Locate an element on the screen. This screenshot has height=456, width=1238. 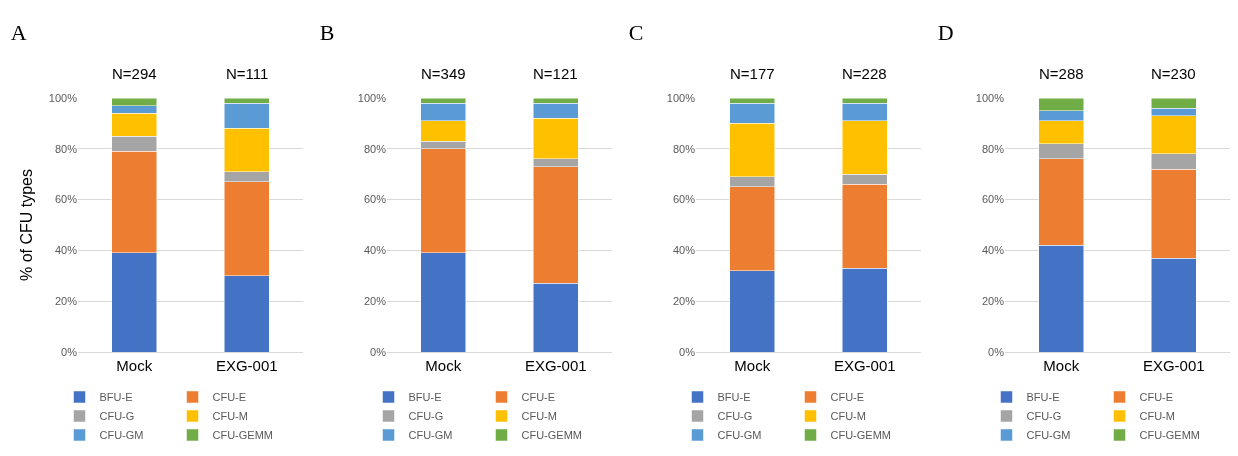
y-axis-title: % of CFU types is located at coordinates (26, 225).